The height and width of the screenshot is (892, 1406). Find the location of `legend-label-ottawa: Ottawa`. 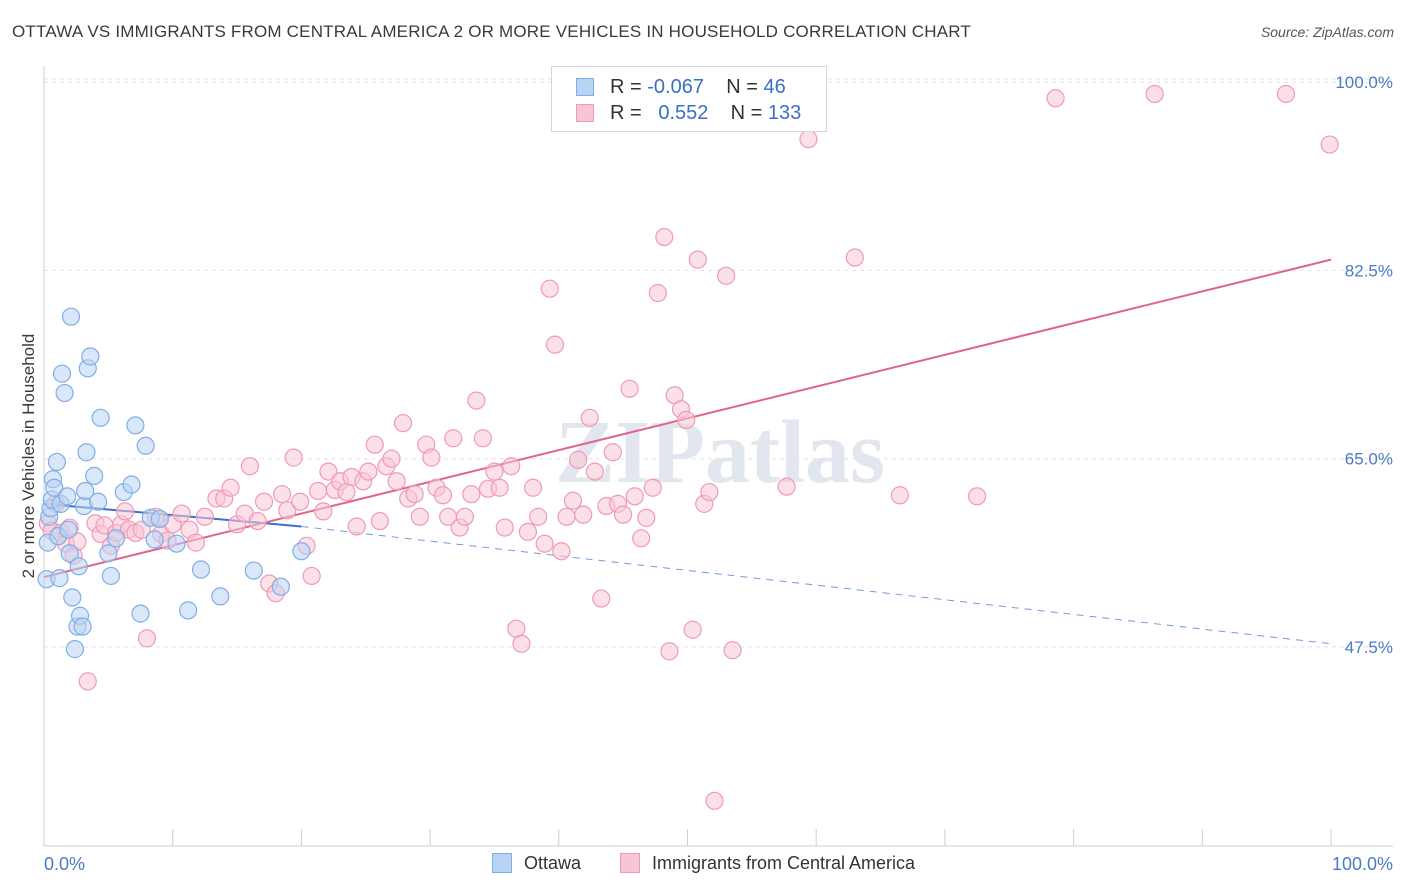

legend-label-ottawa: Ottawa is located at coordinates (553, 863).